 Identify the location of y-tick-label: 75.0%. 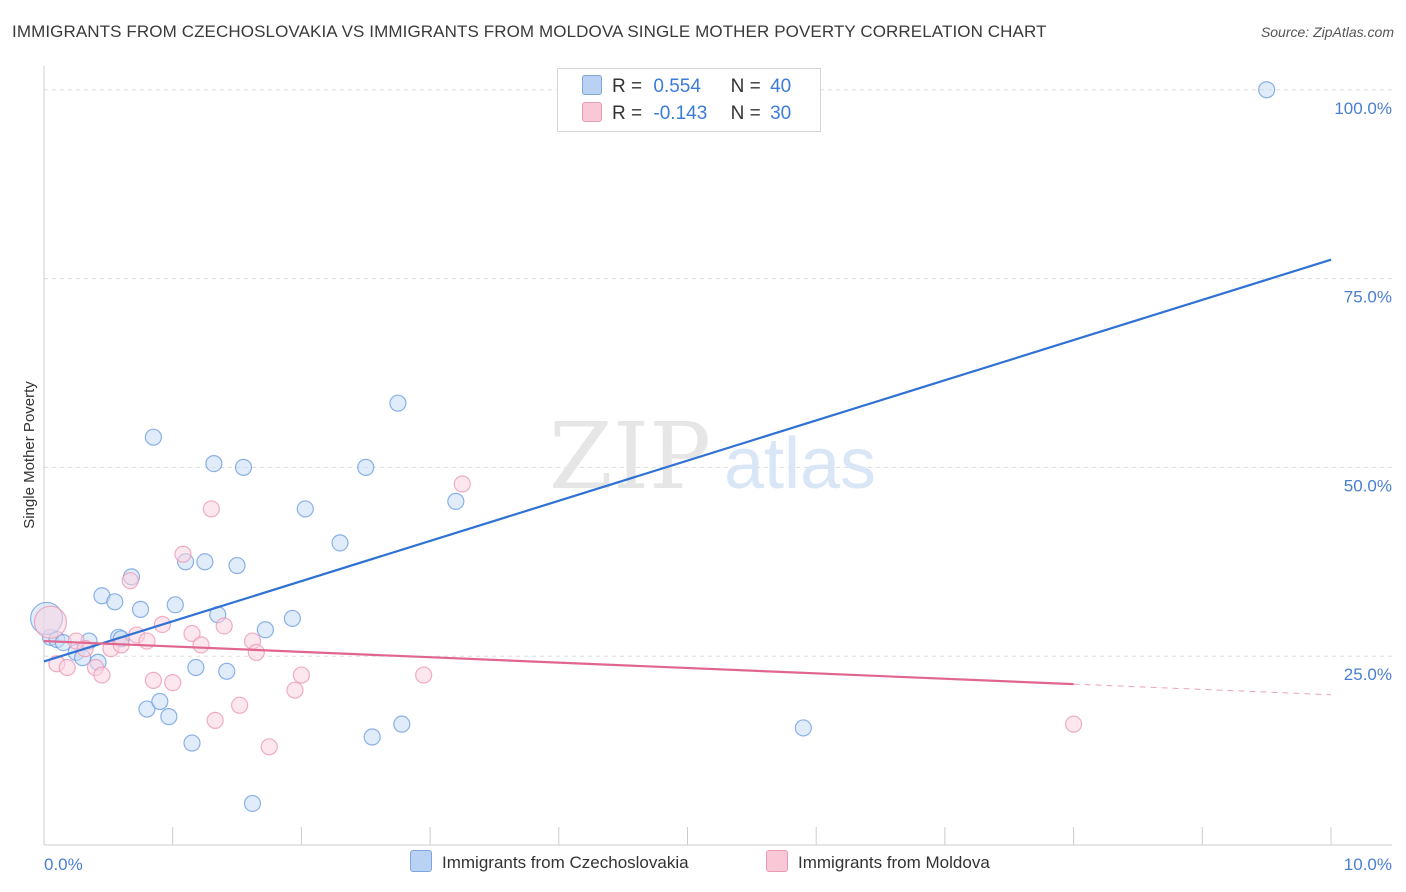
(1368, 297).